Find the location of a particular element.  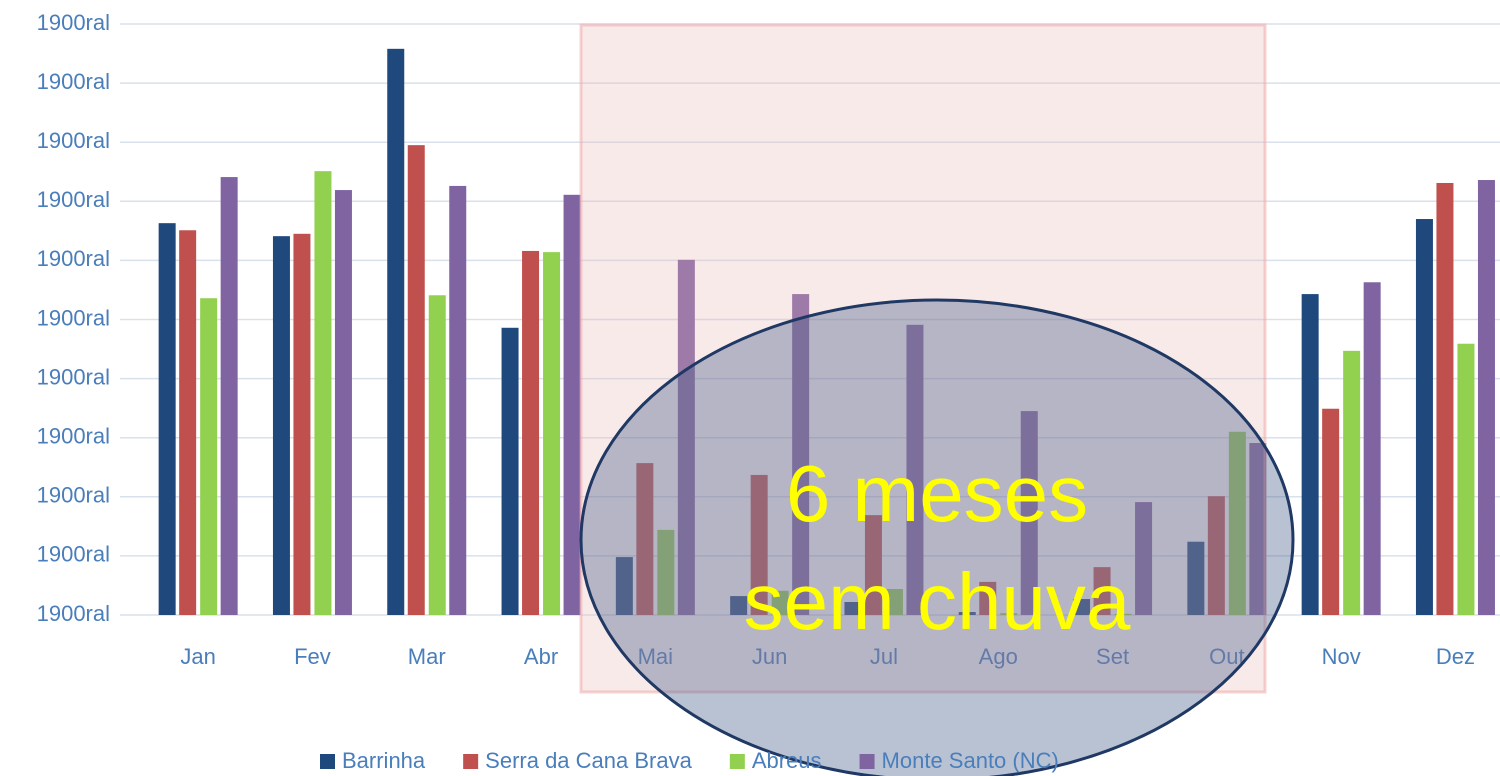

annotation: 6 meses is located at coordinates (937, 493).